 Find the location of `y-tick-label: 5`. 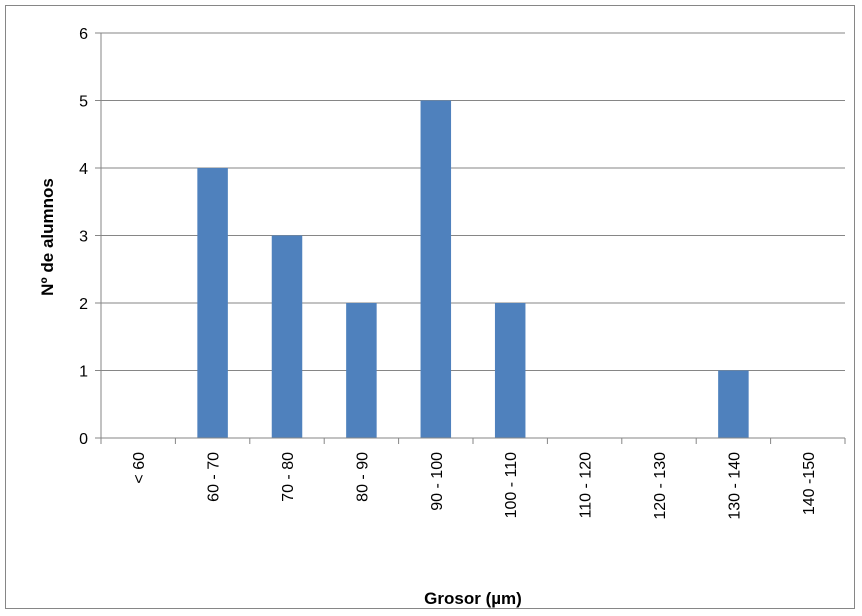

y-tick-label: 5 is located at coordinates (83, 102).